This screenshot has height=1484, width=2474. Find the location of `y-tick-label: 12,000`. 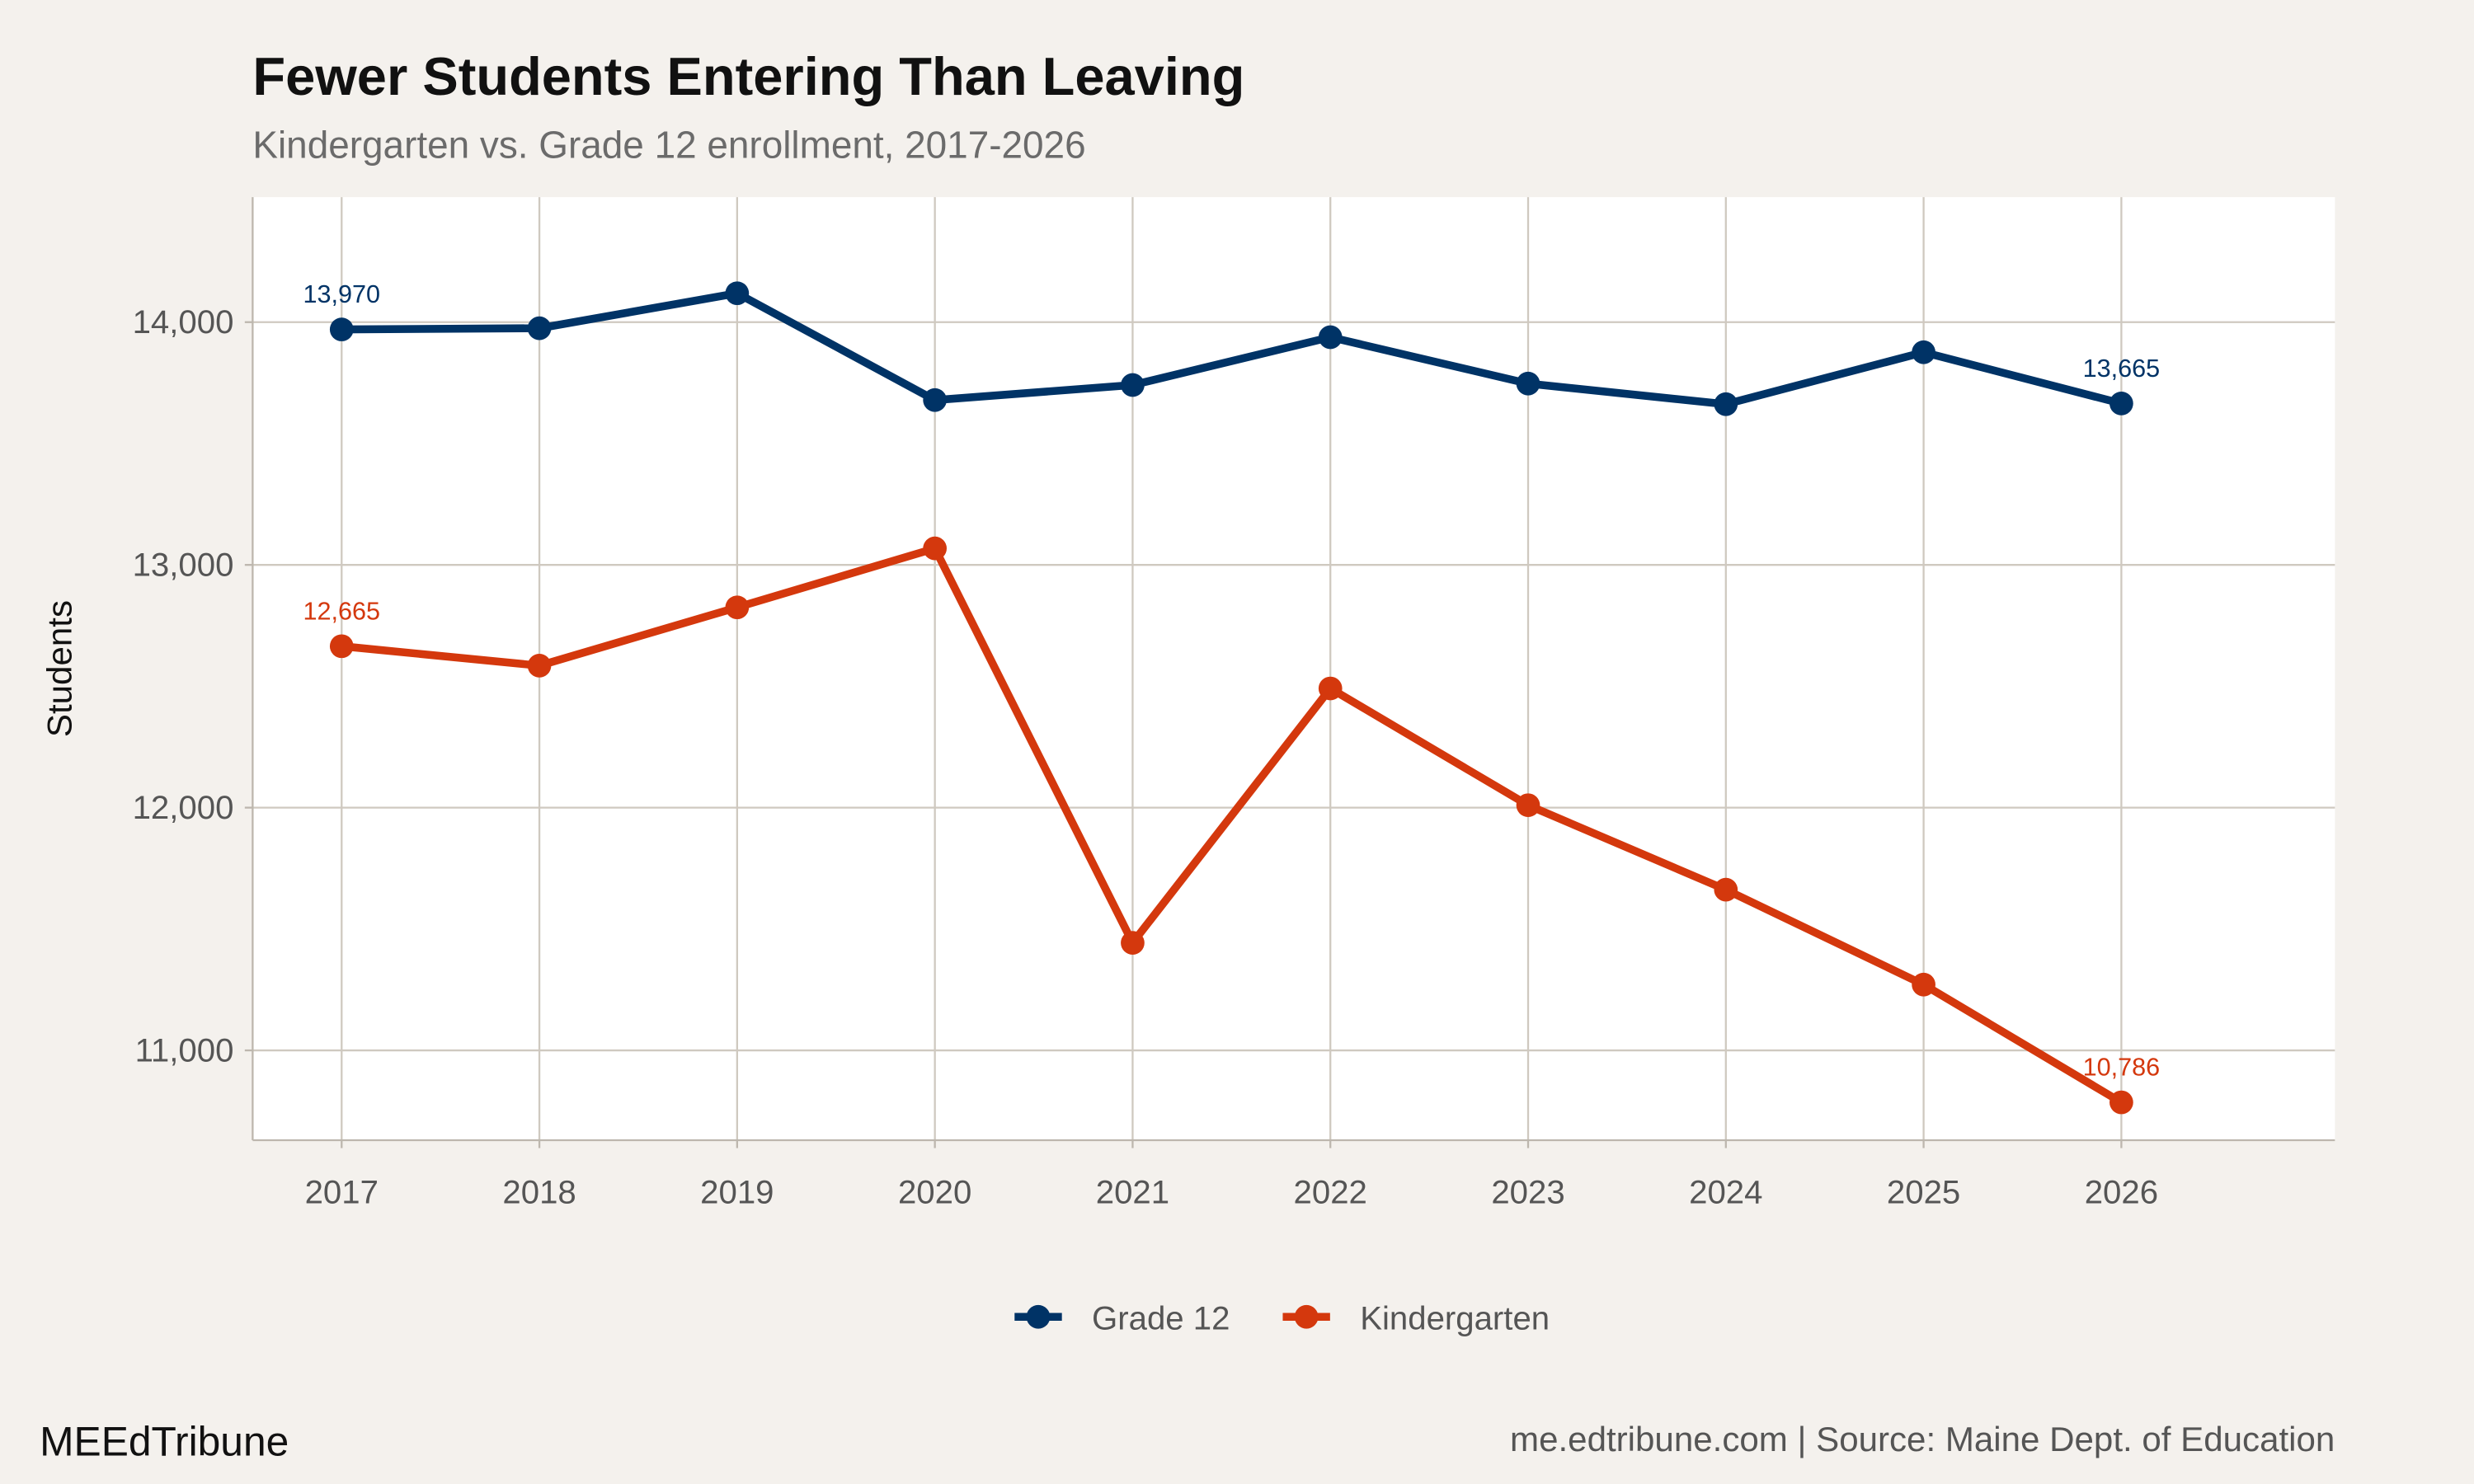

y-tick-label: 12,000 is located at coordinates (183, 807).